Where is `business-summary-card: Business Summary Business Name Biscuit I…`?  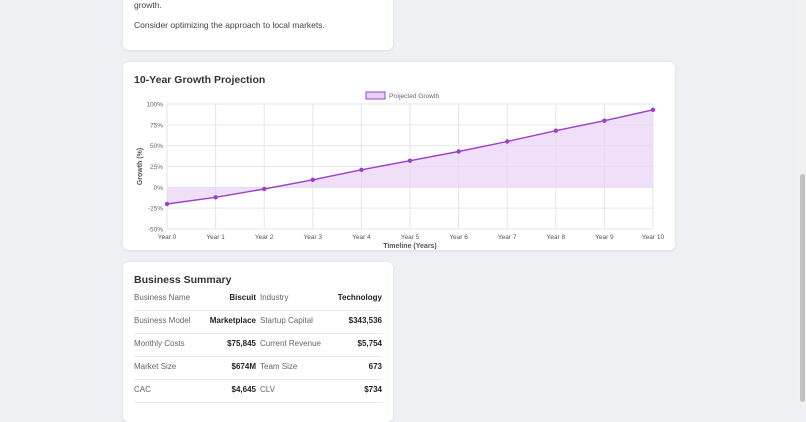 business-summary-card: Business Summary Business Name Biscuit I… is located at coordinates (258, 342).